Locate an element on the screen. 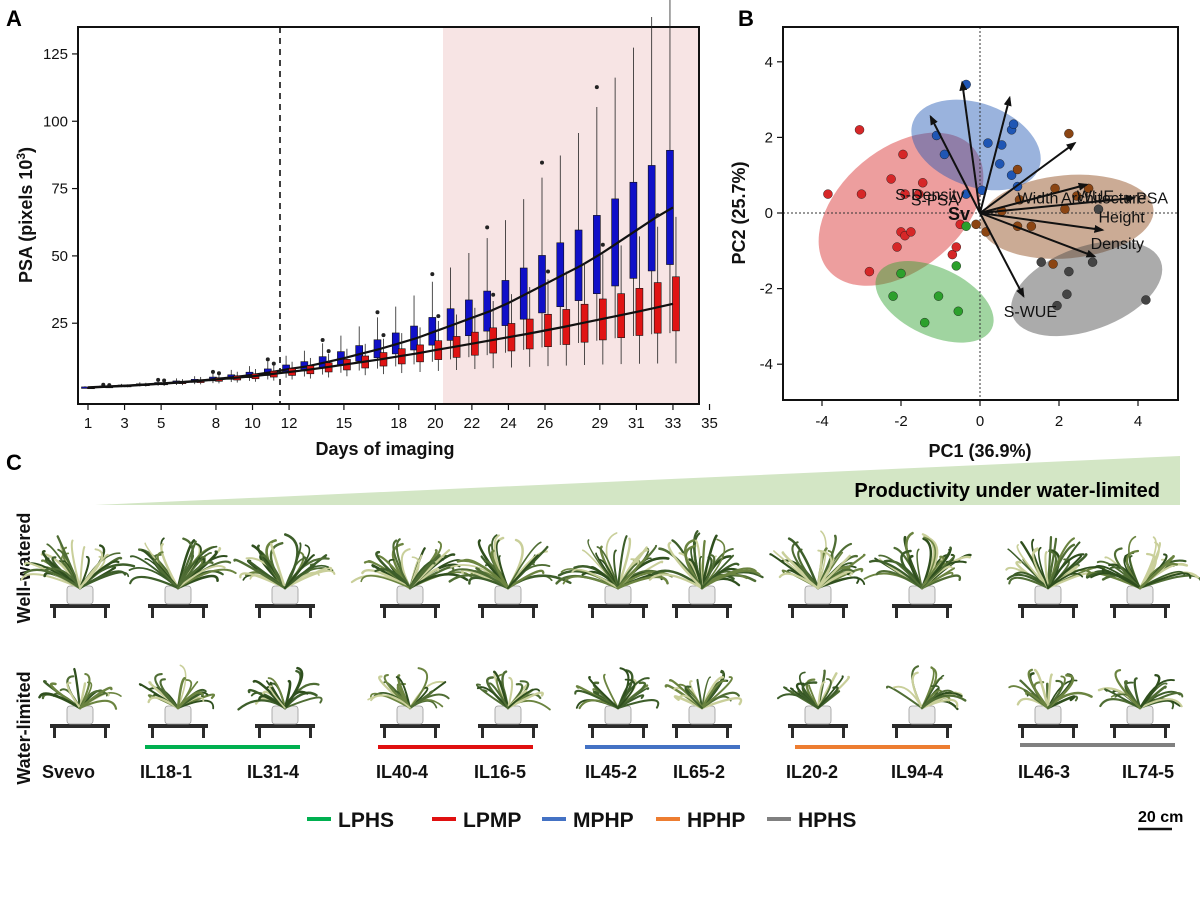  y-tick-label: 2 is located at coordinates (769, 137).